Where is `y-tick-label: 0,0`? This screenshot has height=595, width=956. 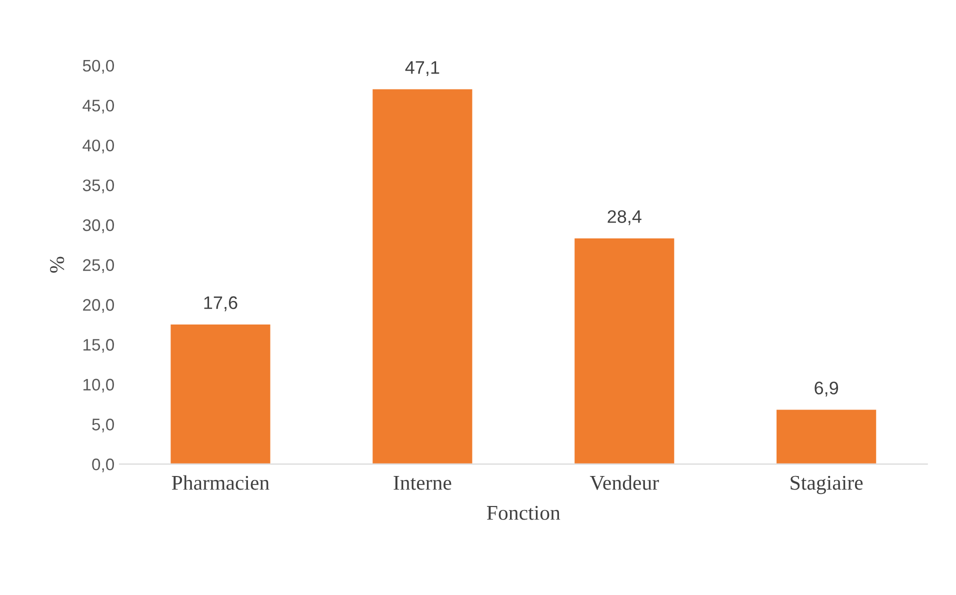 y-tick-label: 0,0 is located at coordinates (103, 465).